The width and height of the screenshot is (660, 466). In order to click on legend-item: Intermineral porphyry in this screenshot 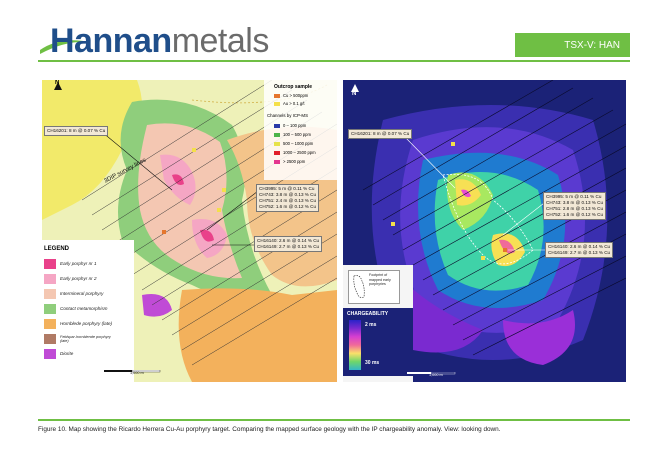, I will do `click(73, 293)`.